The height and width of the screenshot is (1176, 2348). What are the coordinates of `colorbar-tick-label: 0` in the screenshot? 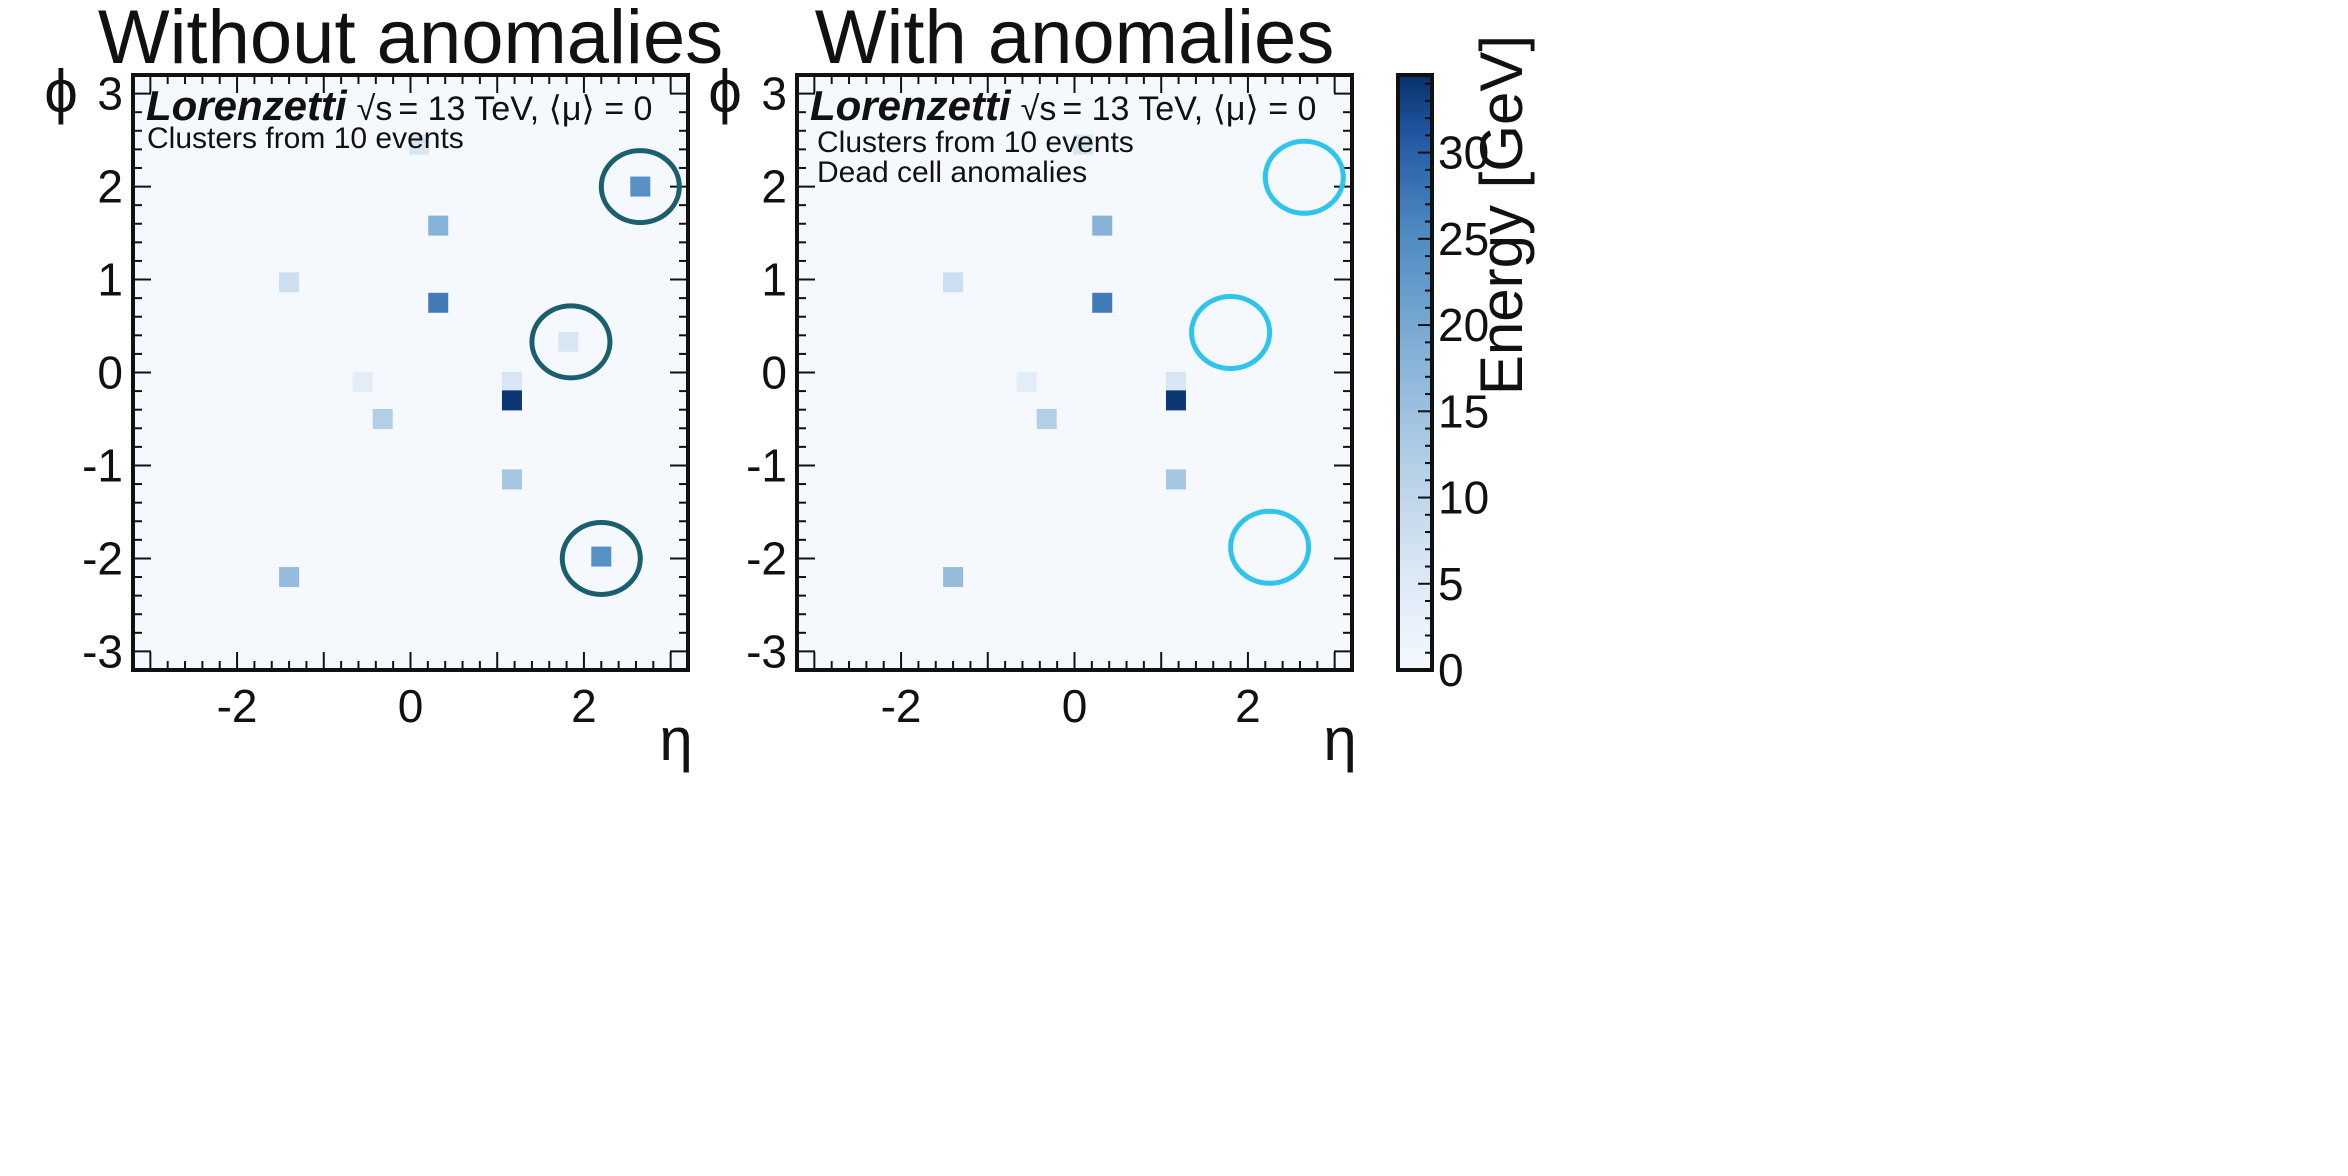 It's located at (1451, 670).